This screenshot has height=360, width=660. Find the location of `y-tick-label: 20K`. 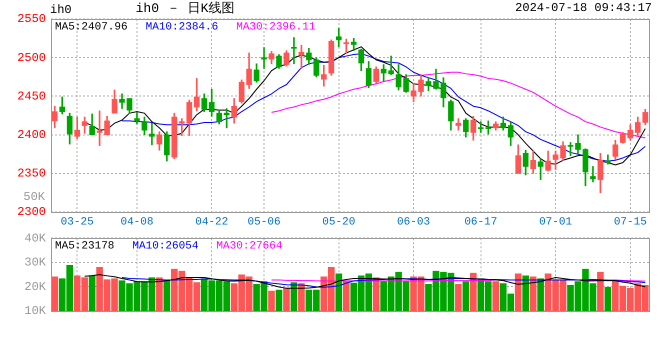

y-tick-label: 20K is located at coordinates (35, 287).